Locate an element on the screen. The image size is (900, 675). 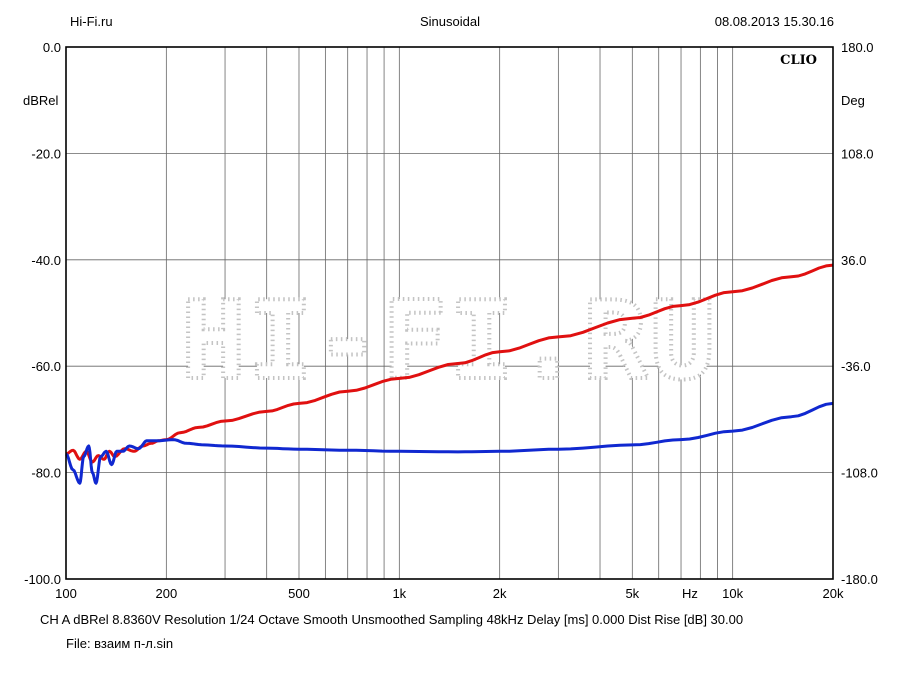
watermark-text: HI-FI.RU is located at coordinates (449, 341).